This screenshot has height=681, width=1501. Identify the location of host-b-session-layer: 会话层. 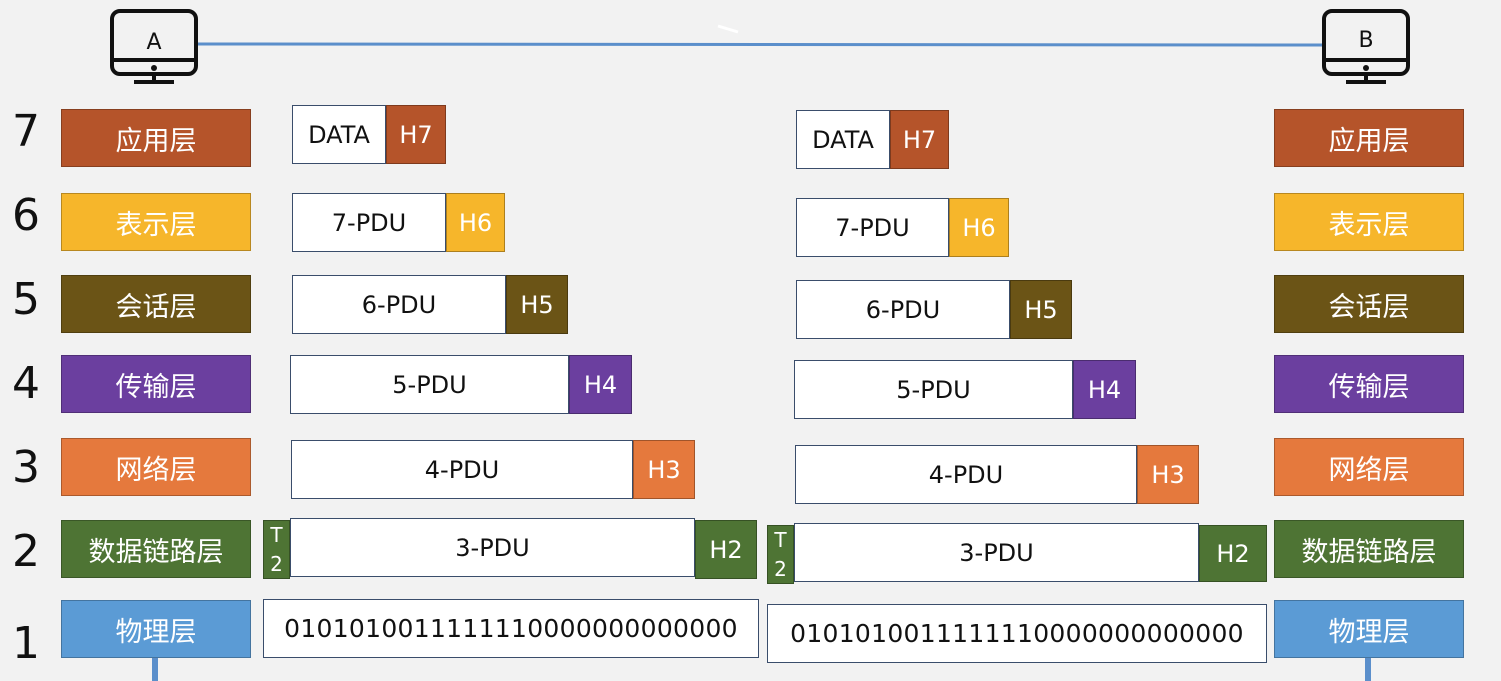
(1369, 304).